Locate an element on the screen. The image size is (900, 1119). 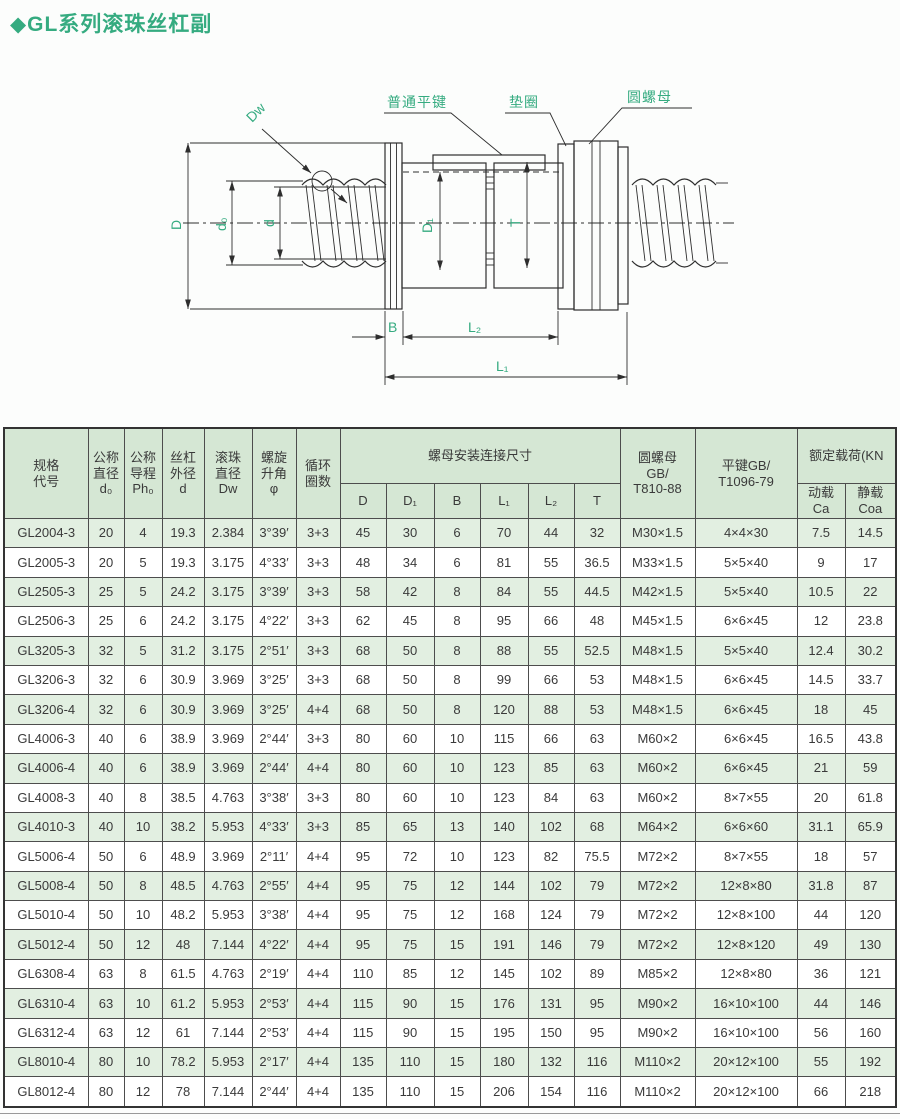
table-cell: 5 is located at coordinates (143, 592).